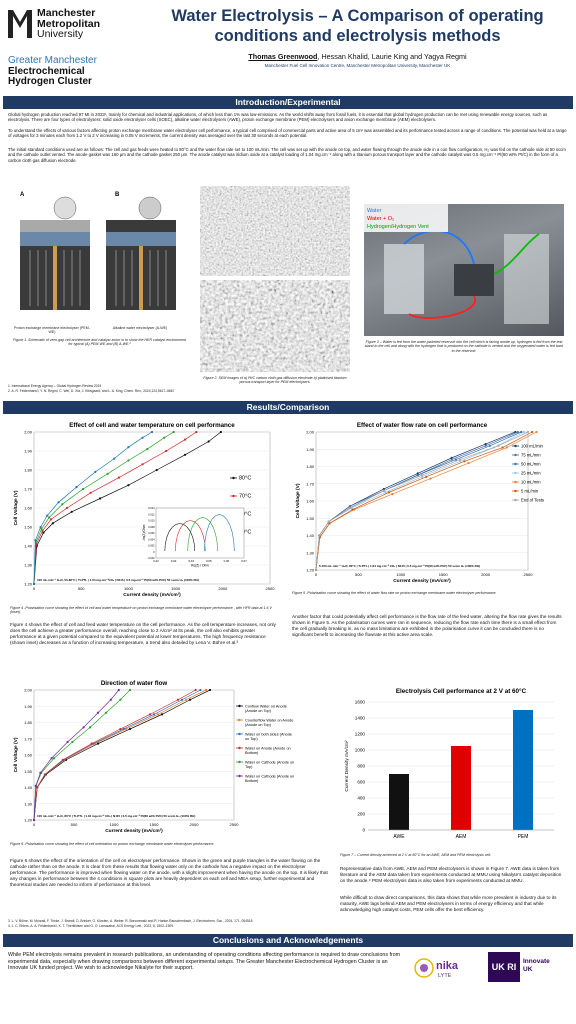  Describe the element at coordinates (283, 56) in the screenshot. I see `presenting-author: Thomas Greenwood` at that location.